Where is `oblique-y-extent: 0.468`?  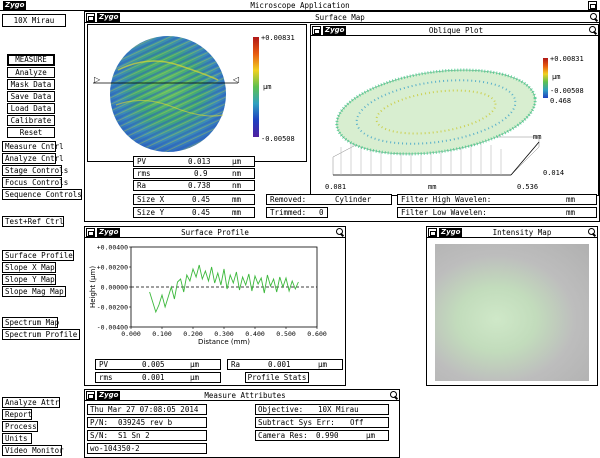 oblique-y-extent: 0.468 is located at coordinates (561, 101).